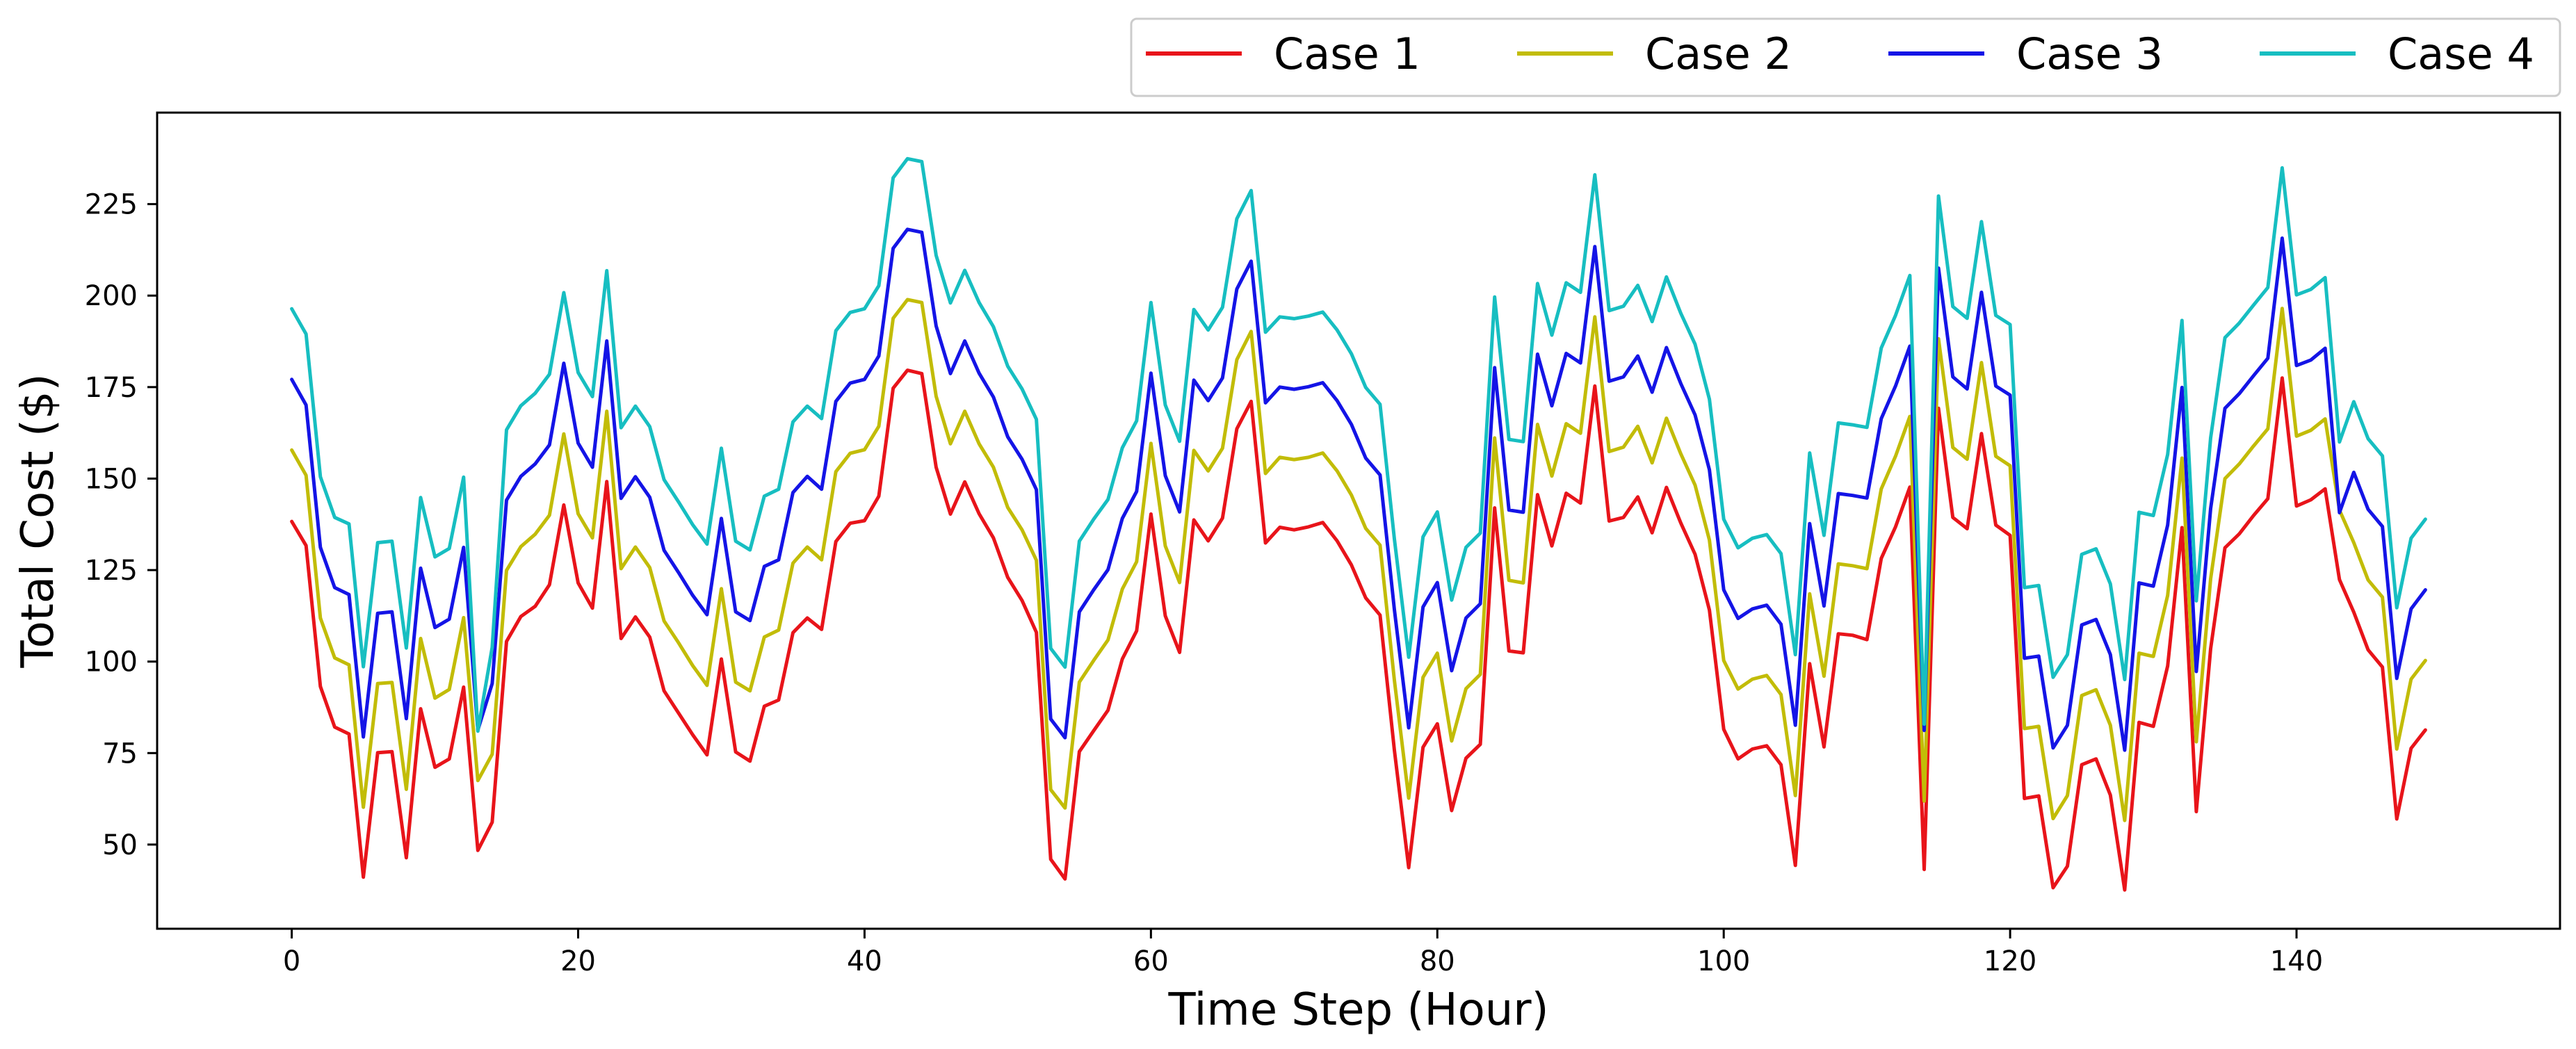  I want to click on y-tick-label: 200, so click(111, 296).